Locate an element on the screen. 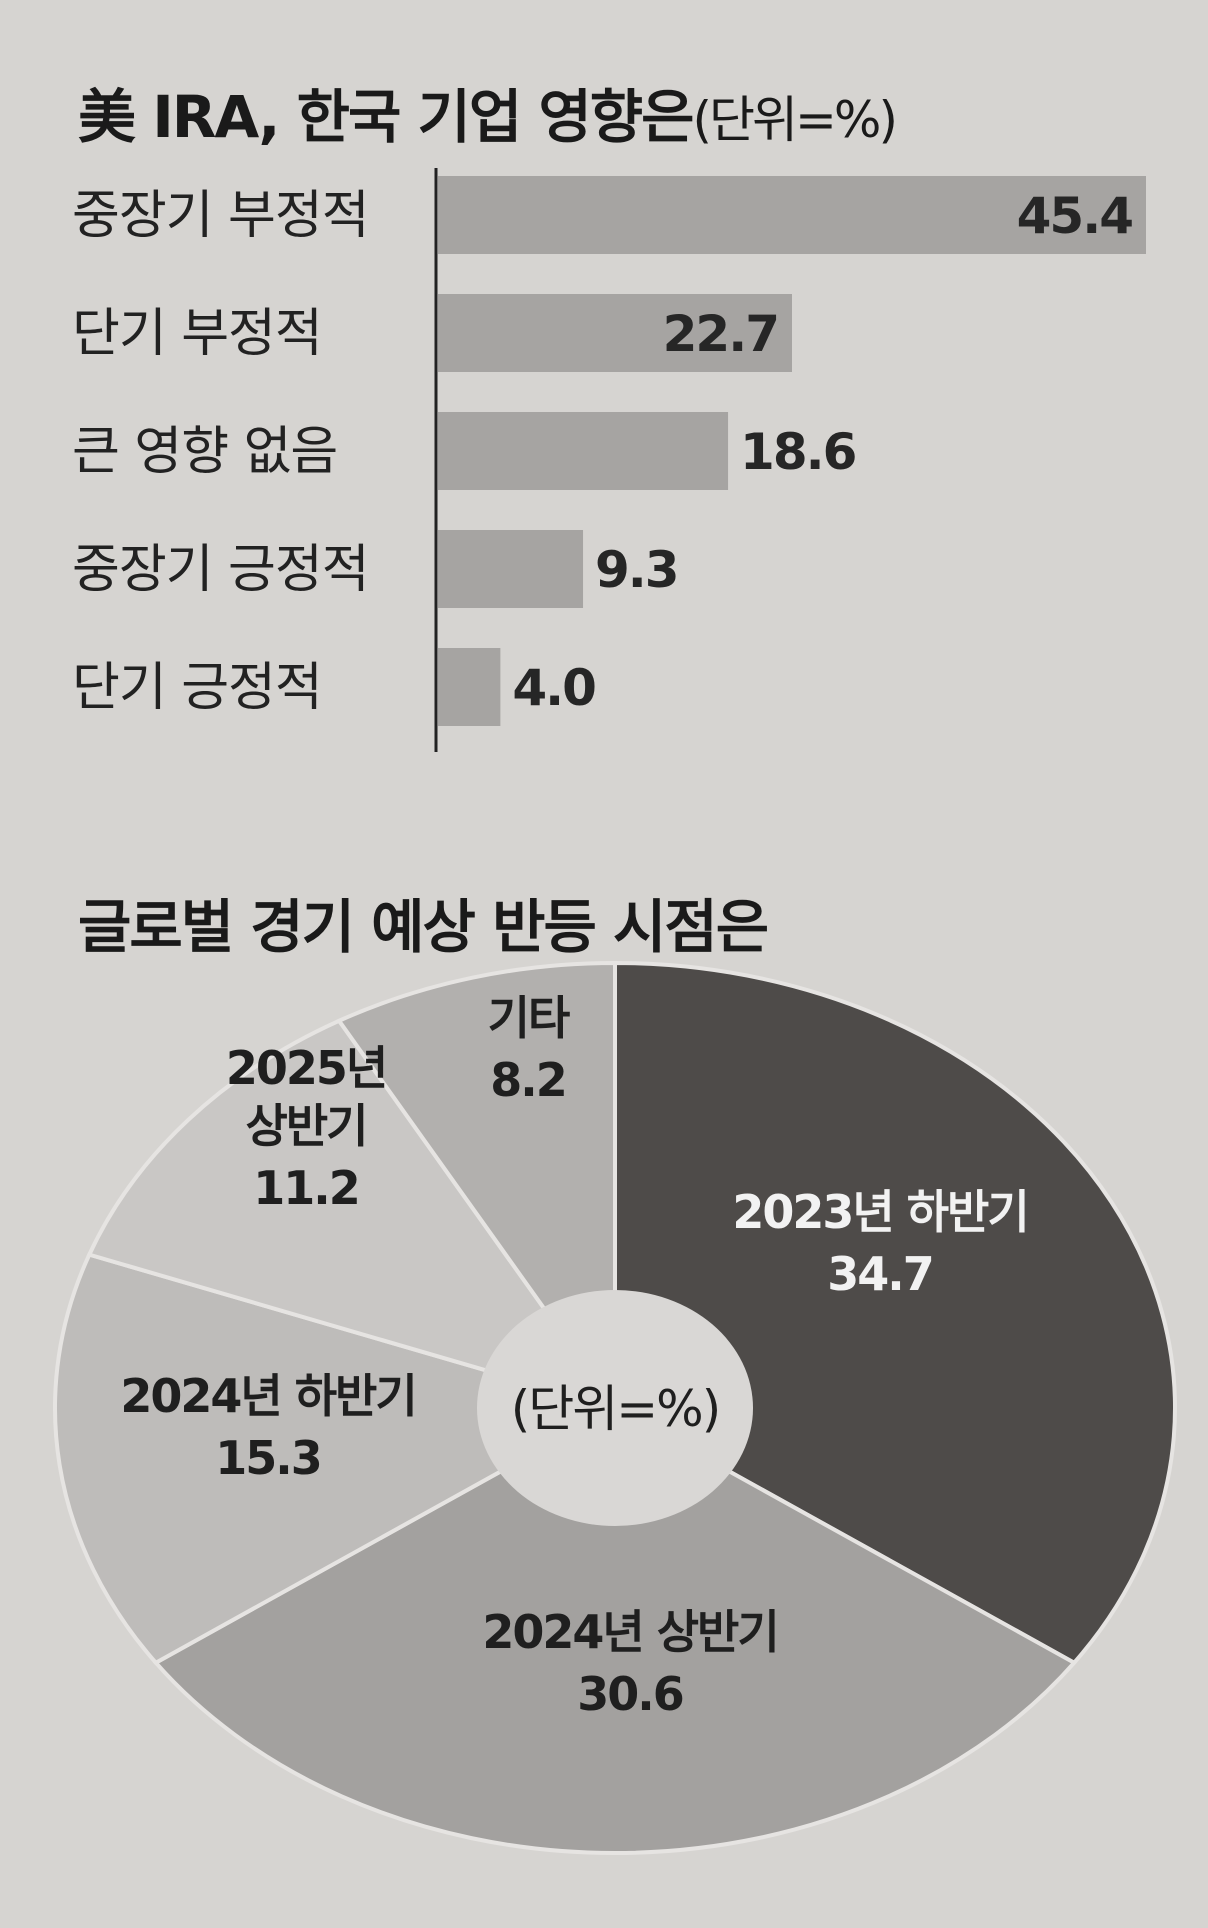 This screenshot has width=1208, height=1928. bar-category-label: 중장기 부정적 is located at coordinates (220, 216).